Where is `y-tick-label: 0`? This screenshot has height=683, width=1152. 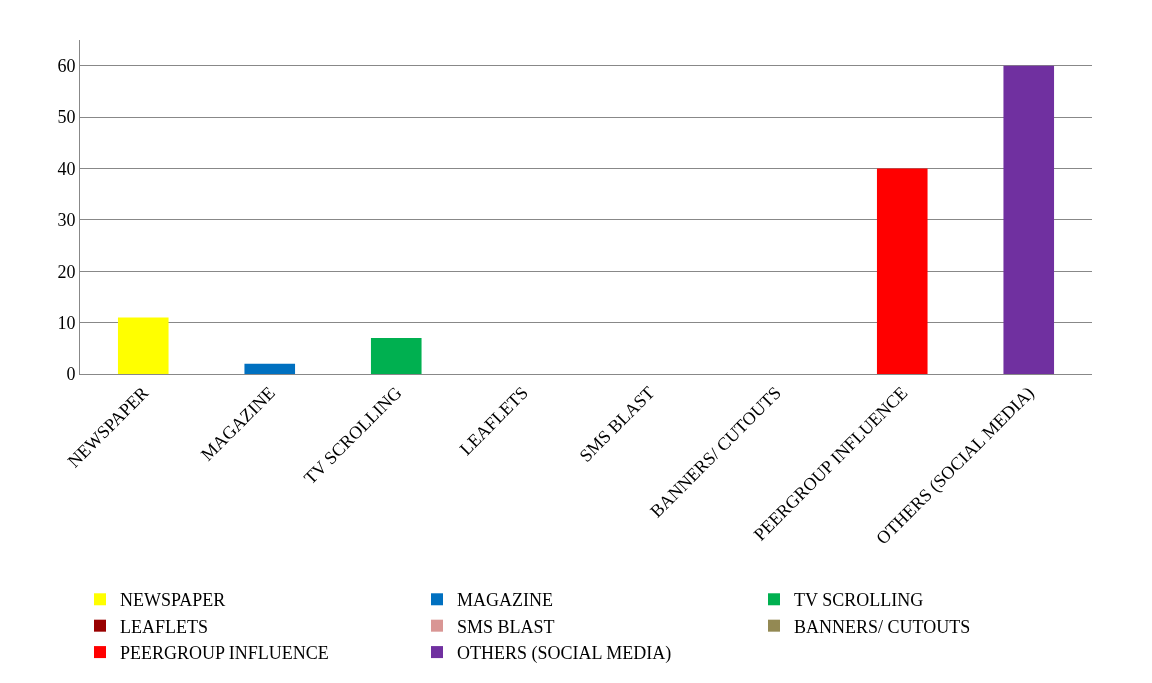 y-tick-label: 0 is located at coordinates (71, 374).